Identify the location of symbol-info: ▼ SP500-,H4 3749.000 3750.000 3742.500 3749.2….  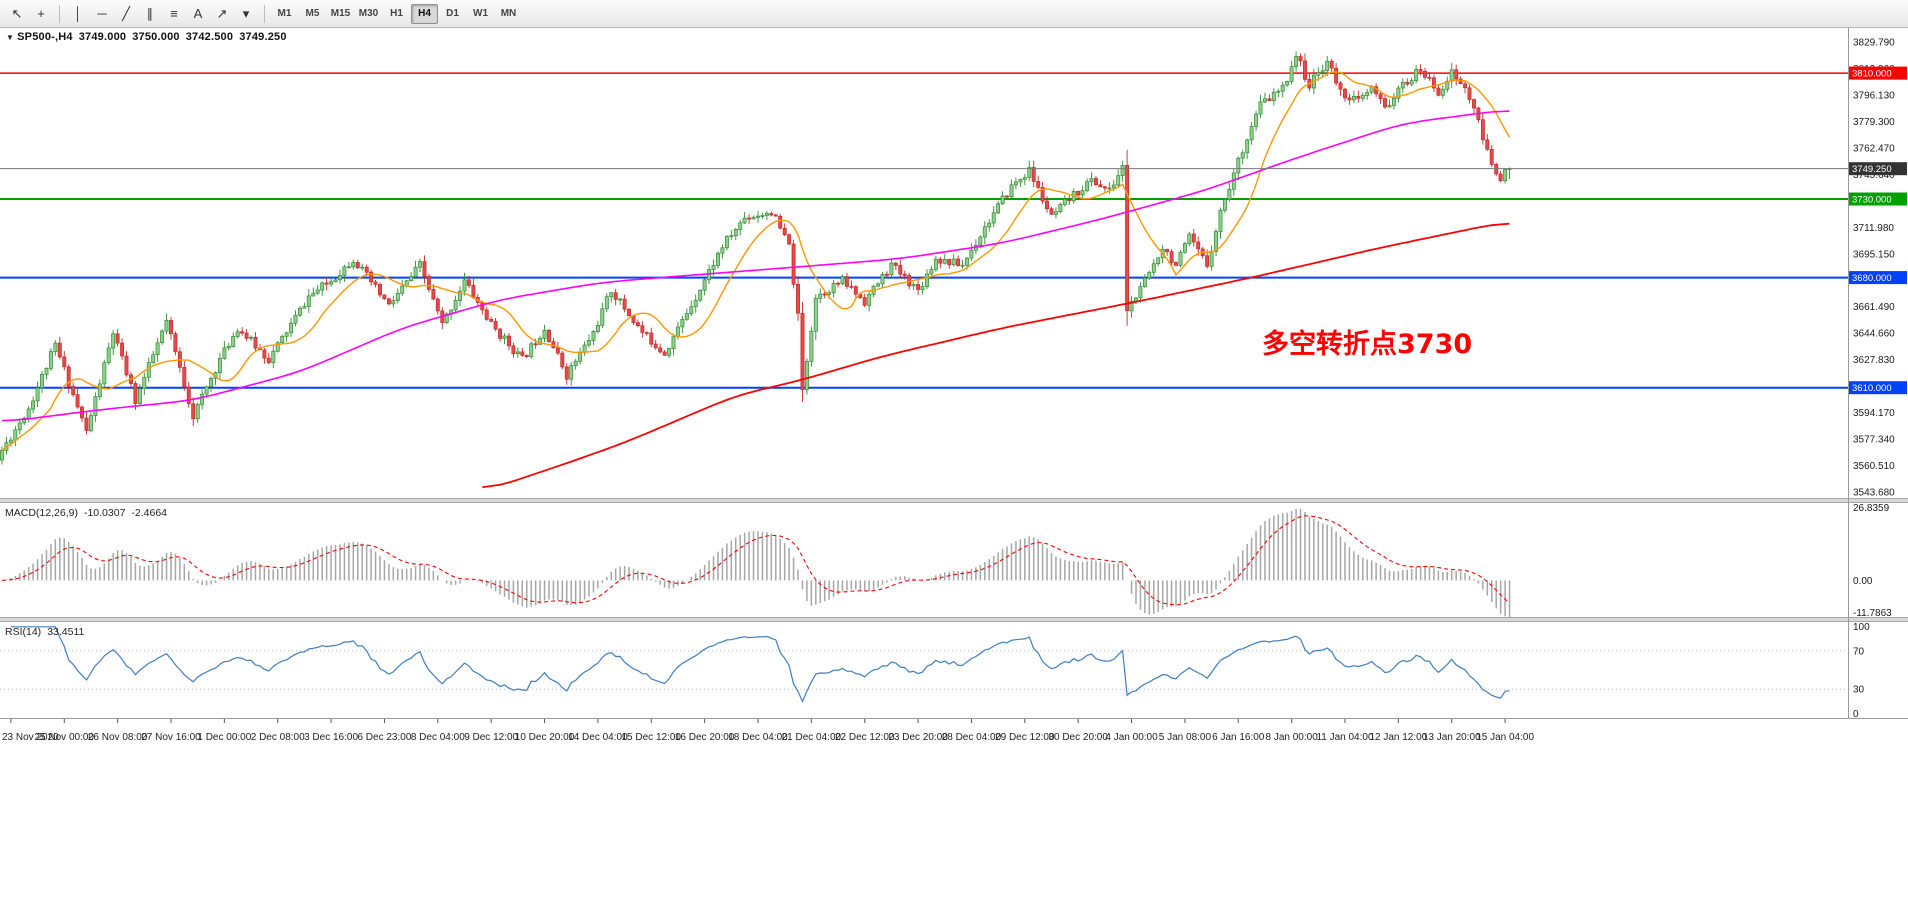
(149, 37).